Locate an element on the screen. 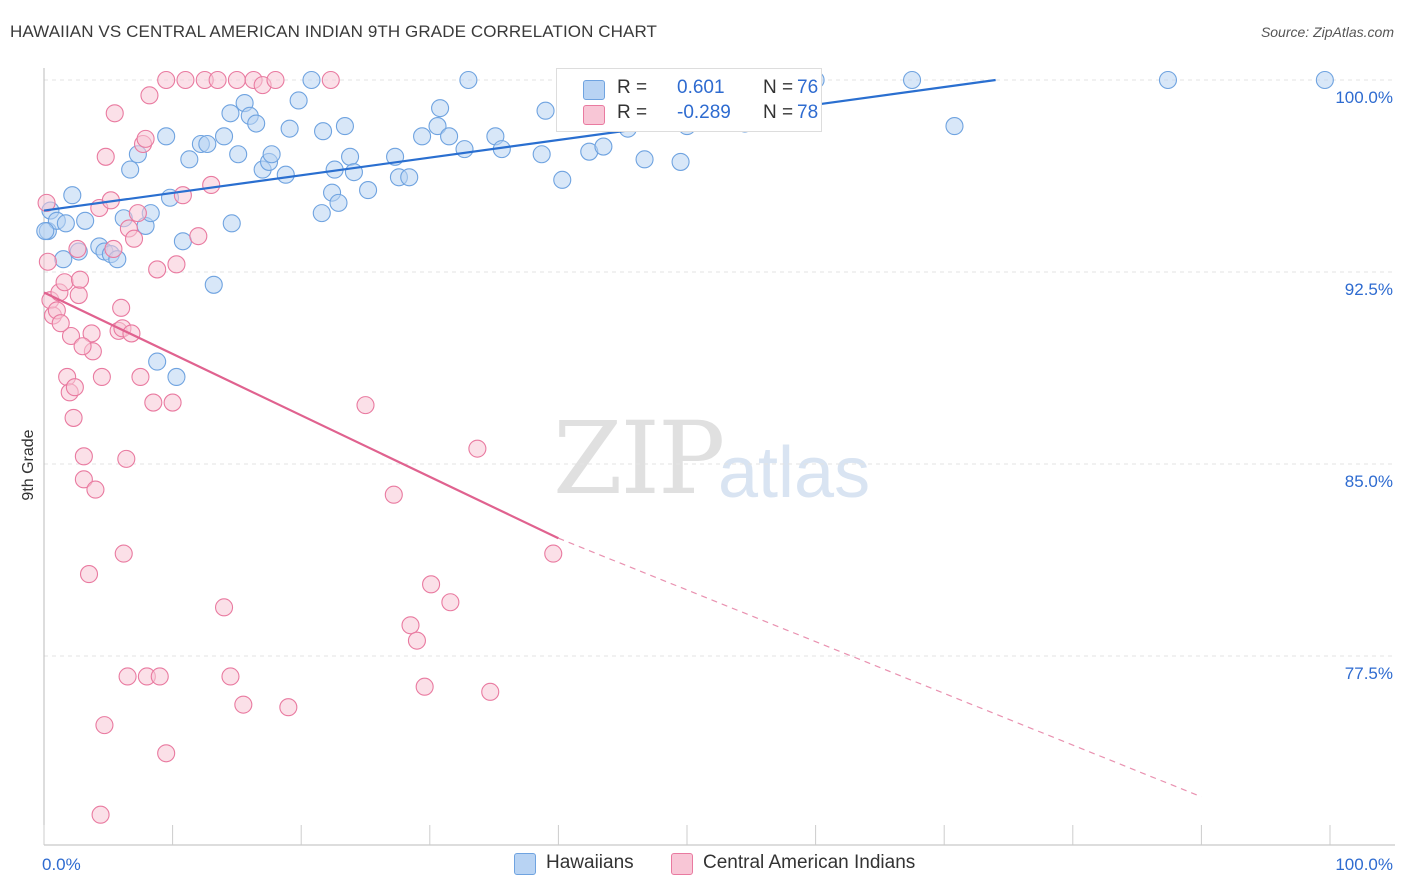 The height and width of the screenshot is (892, 1406). y-tick-label: 85.0% is located at coordinates (1369, 481).